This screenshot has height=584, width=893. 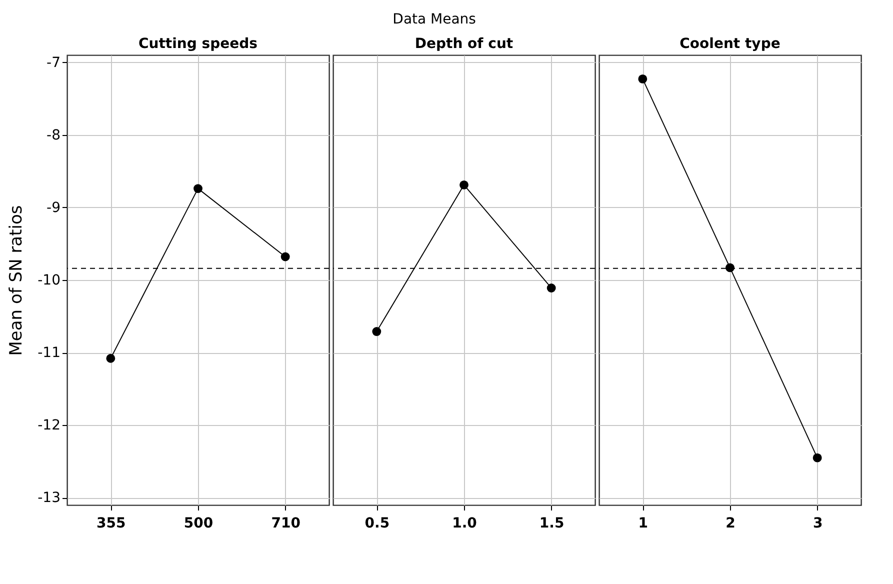 I want to click on y-tick-label: -8, so click(x=53, y=135).